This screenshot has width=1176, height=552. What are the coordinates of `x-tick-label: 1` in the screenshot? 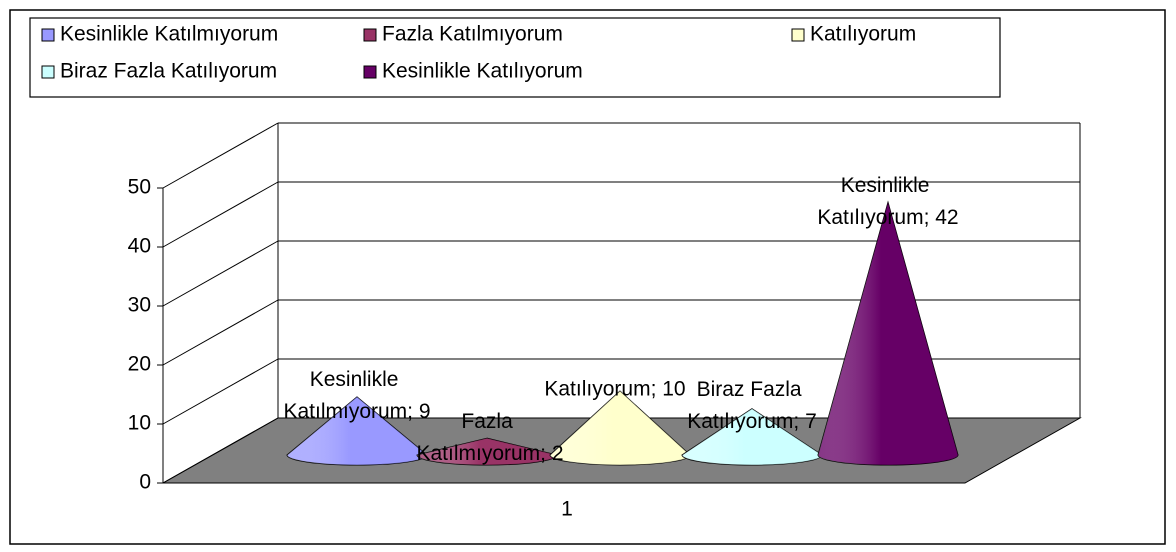 It's located at (567, 509).